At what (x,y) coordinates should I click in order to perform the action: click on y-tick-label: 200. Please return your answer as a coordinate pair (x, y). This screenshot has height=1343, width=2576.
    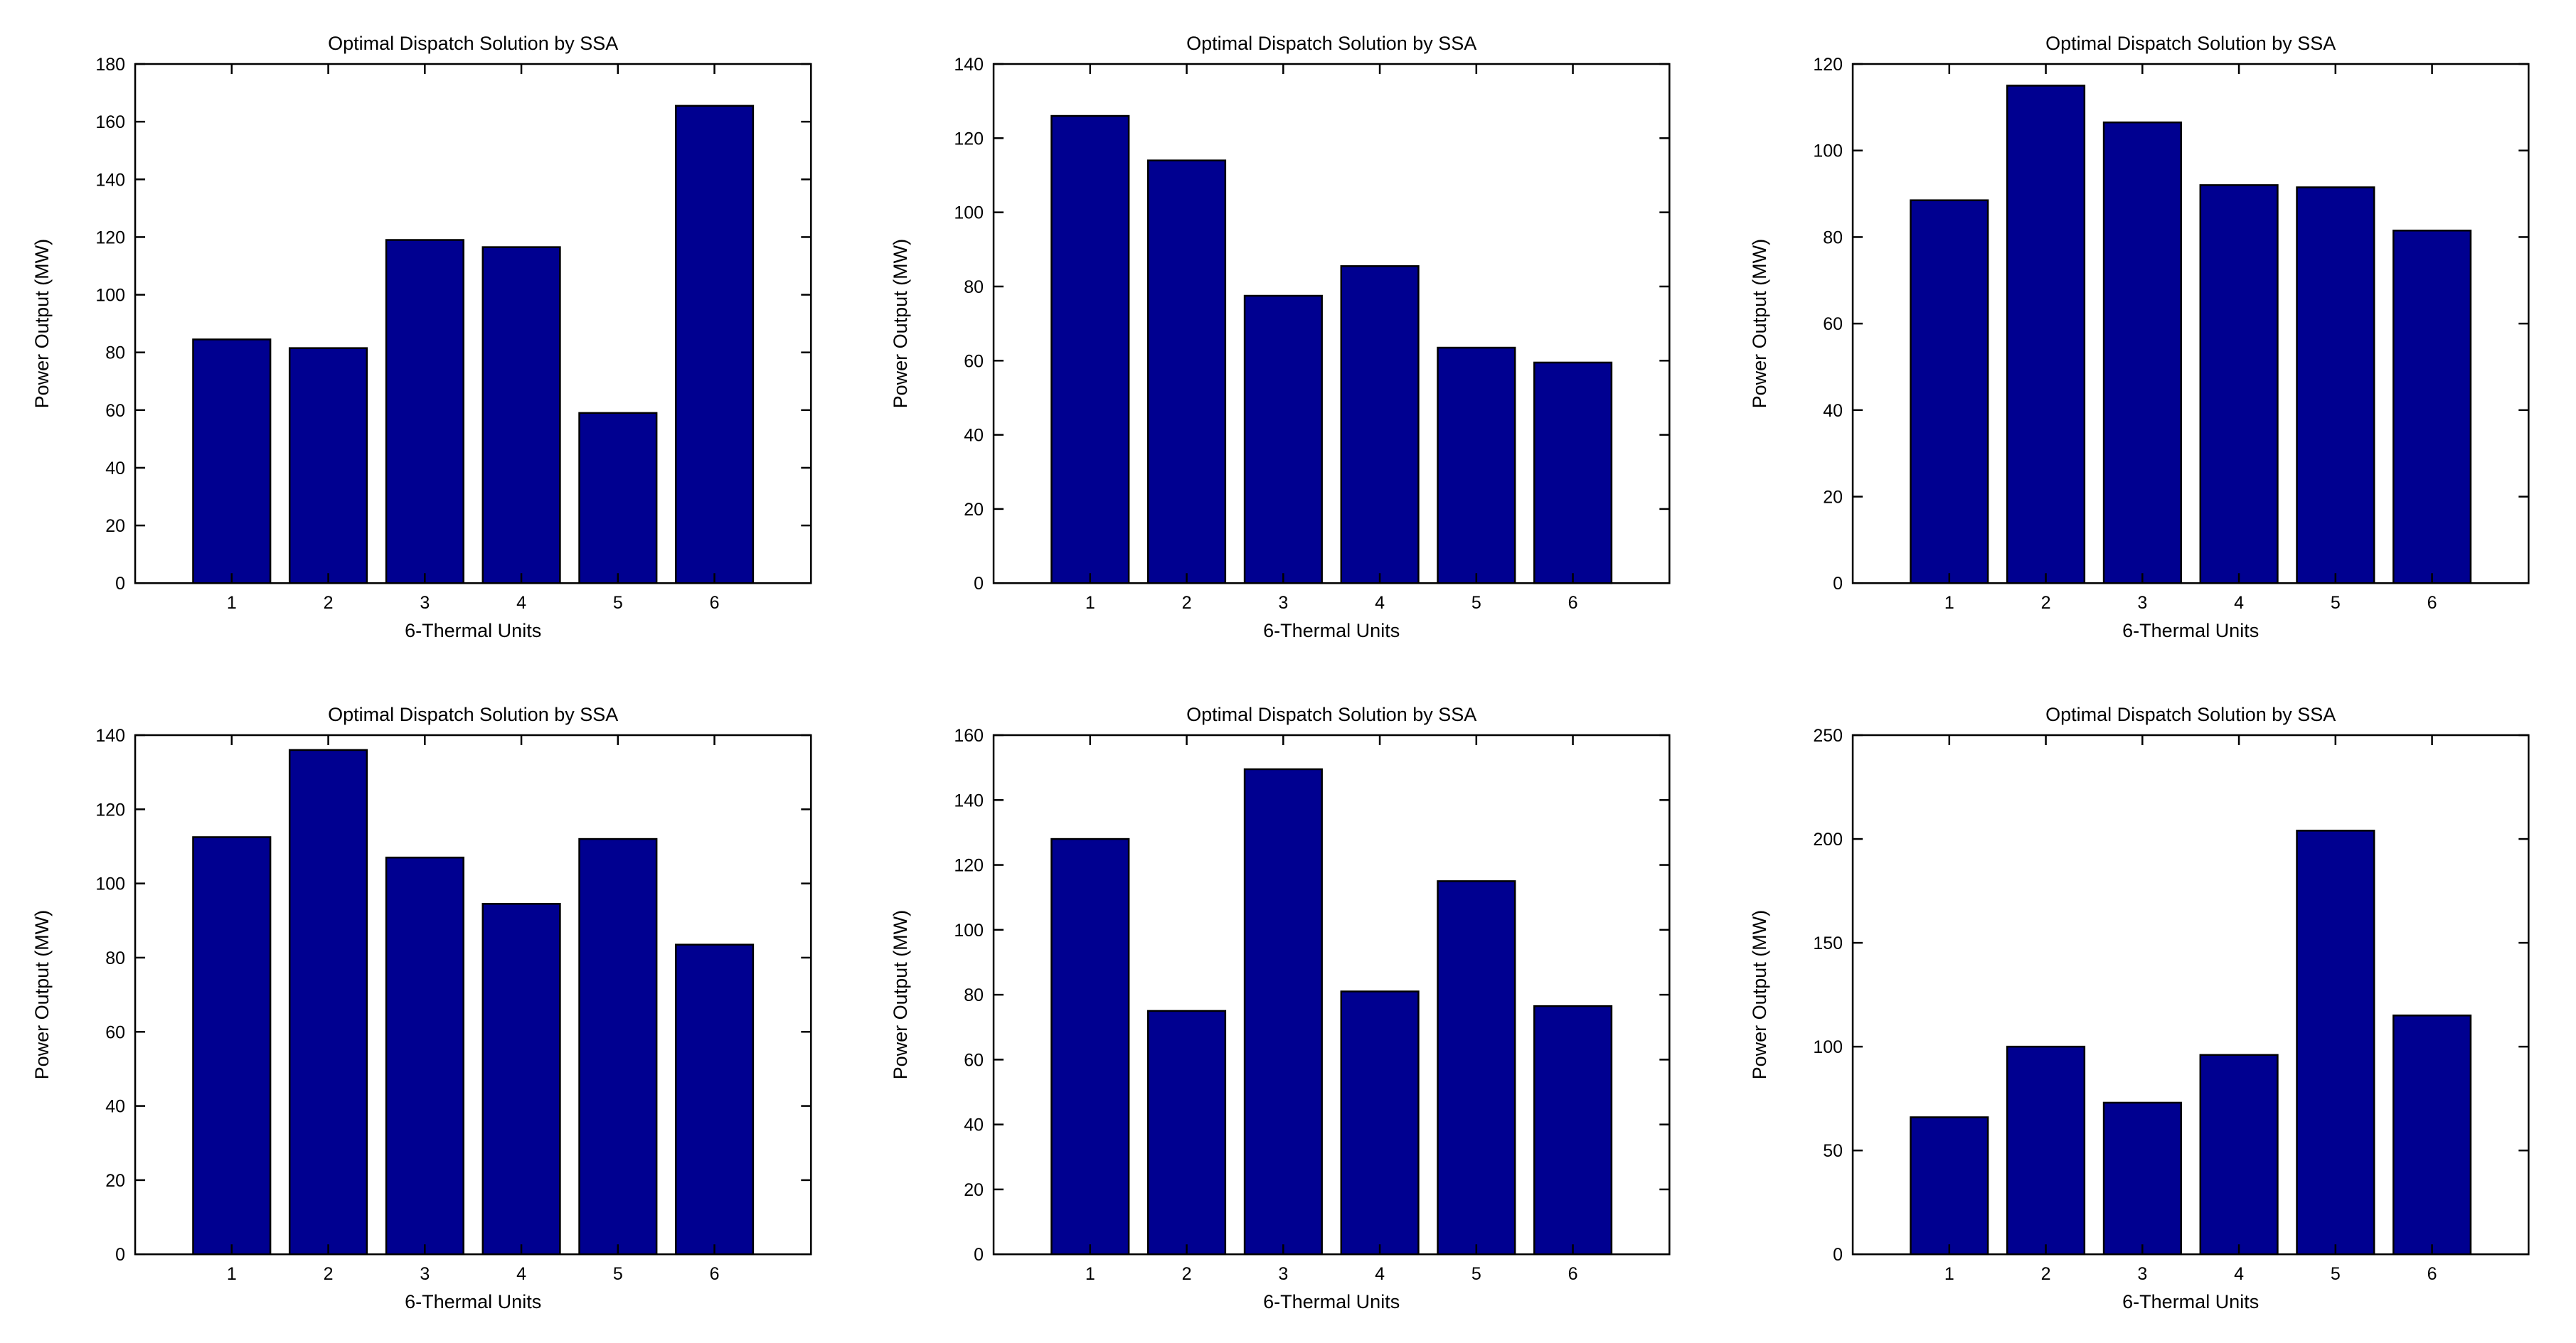
    Looking at the image, I should click on (1828, 840).